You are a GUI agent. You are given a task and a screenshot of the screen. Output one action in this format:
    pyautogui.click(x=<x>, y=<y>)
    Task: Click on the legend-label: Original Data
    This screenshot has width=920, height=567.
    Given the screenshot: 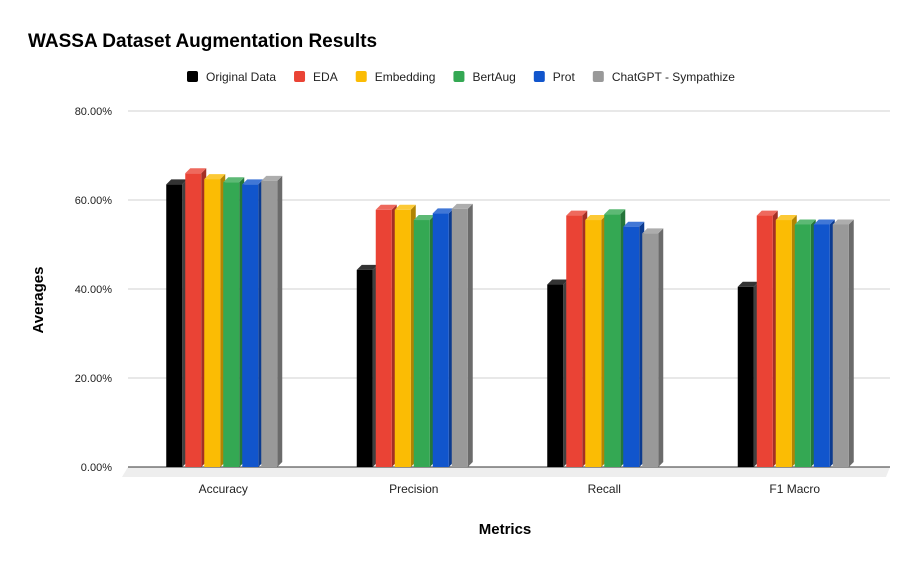 What is the action you would take?
    pyautogui.click(x=241, y=77)
    